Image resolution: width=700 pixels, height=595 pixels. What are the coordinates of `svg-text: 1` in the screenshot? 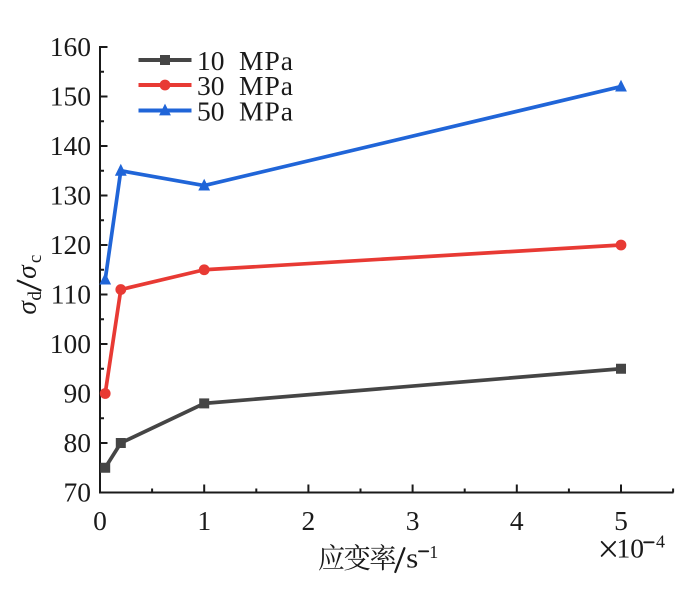 It's located at (204, 520).